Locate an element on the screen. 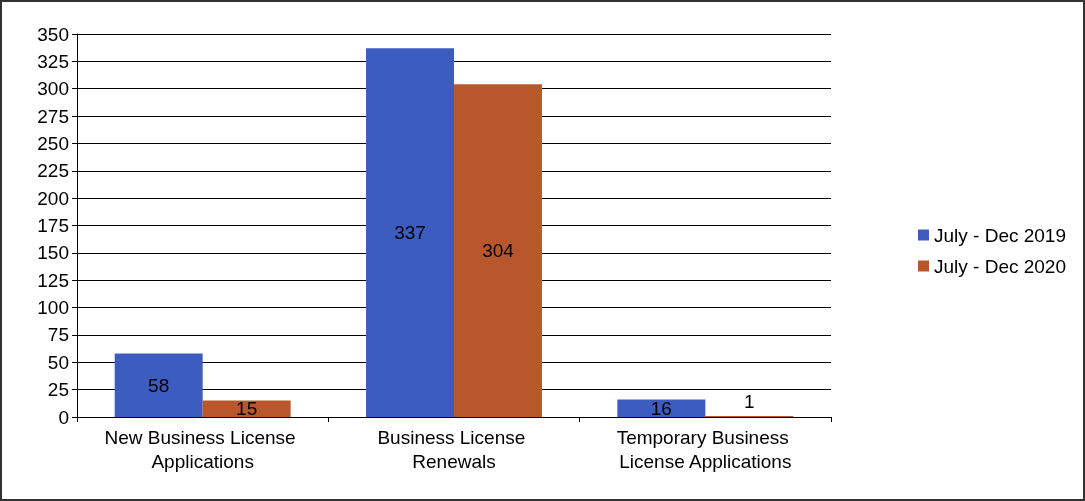 Image resolution: width=1085 pixels, height=501 pixels. data-label: 1 is located at coordinates (749, 401).